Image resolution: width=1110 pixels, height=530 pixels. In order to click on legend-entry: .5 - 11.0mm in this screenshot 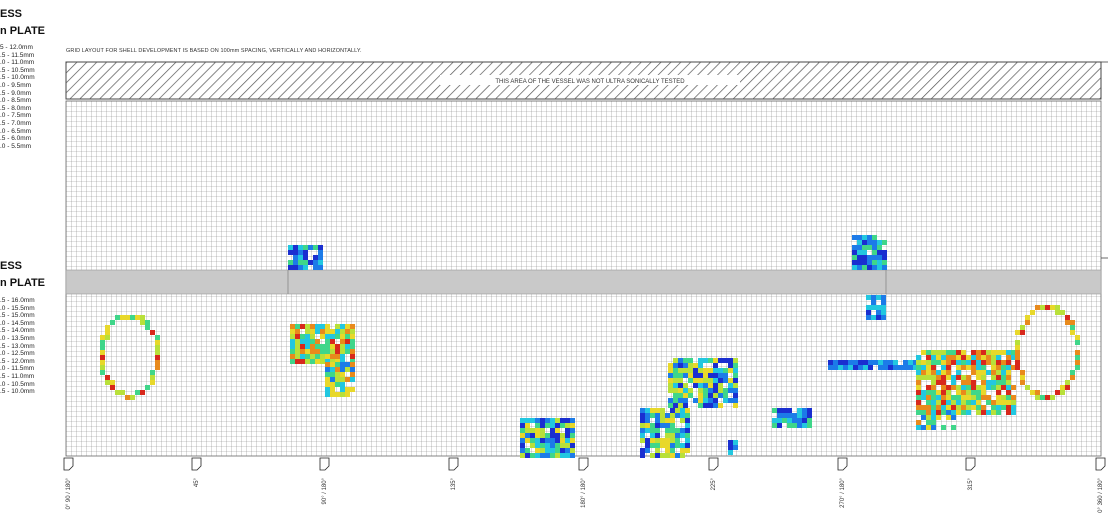, I will do `click(17, 376)`.